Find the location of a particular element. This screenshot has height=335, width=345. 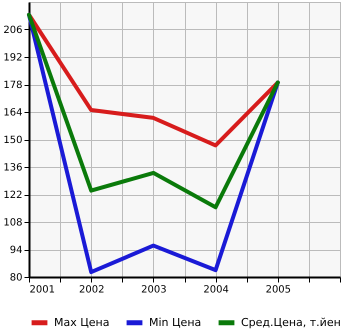

y-tick-label: 150 is located at coordinates (12, 140).